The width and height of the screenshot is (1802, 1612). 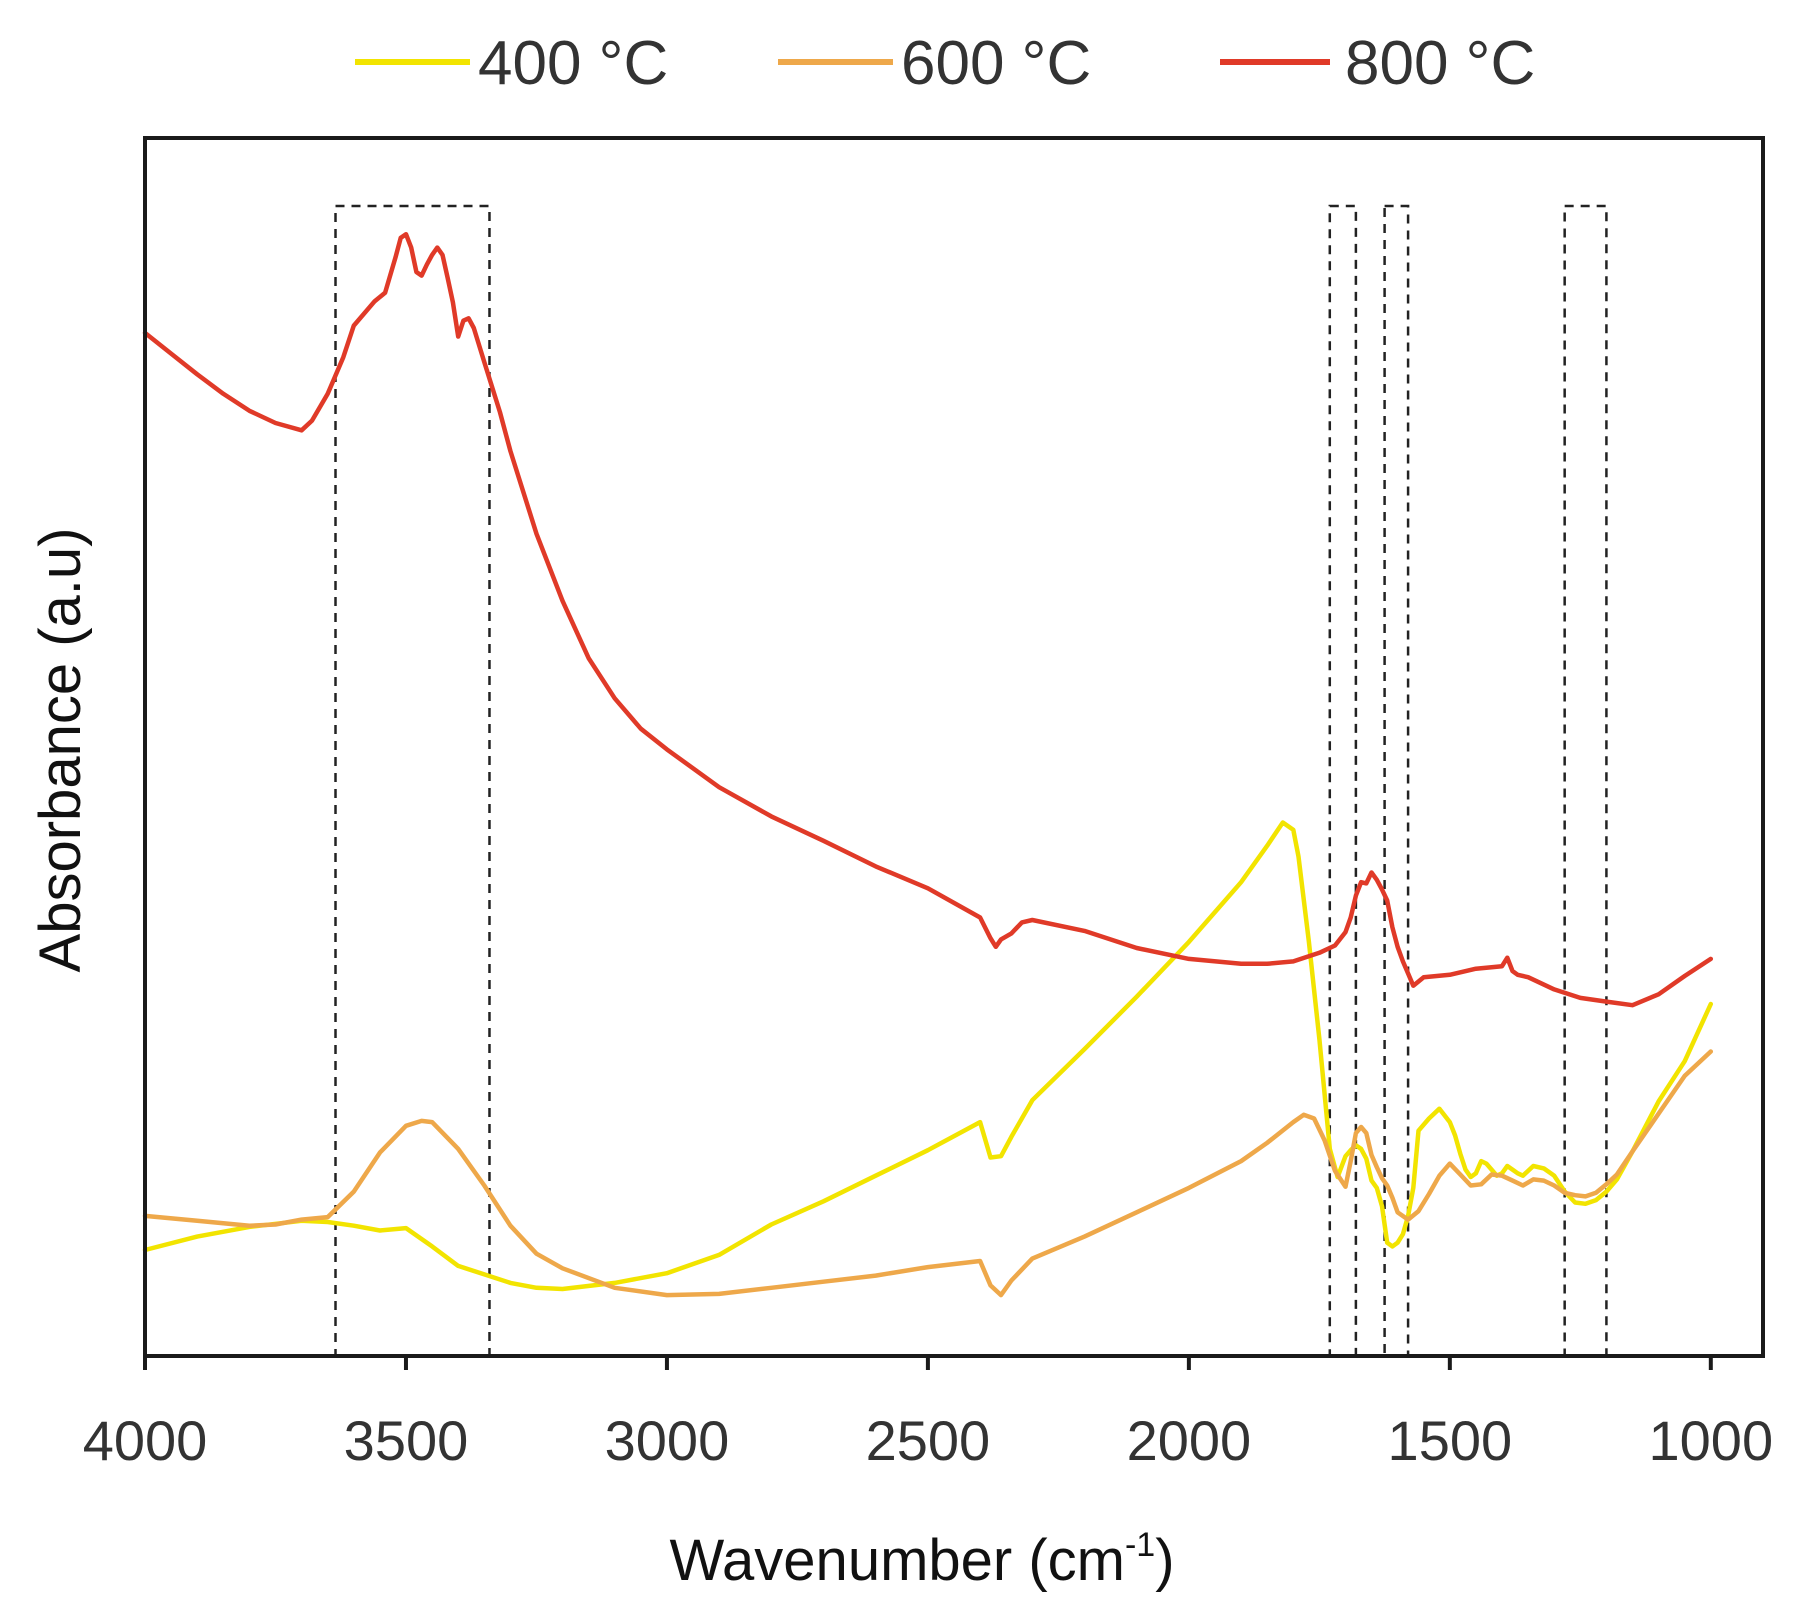 I want to click on x-axis-title-superscript: -1, so click(x=1140, y=1545).